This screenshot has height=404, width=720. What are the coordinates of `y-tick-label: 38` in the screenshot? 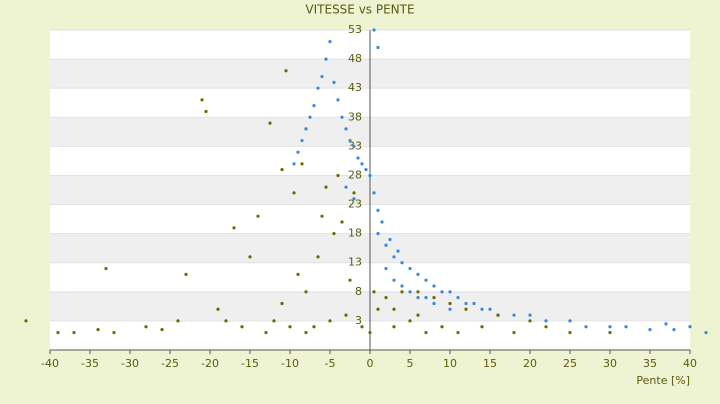 It's located at (355, 116).